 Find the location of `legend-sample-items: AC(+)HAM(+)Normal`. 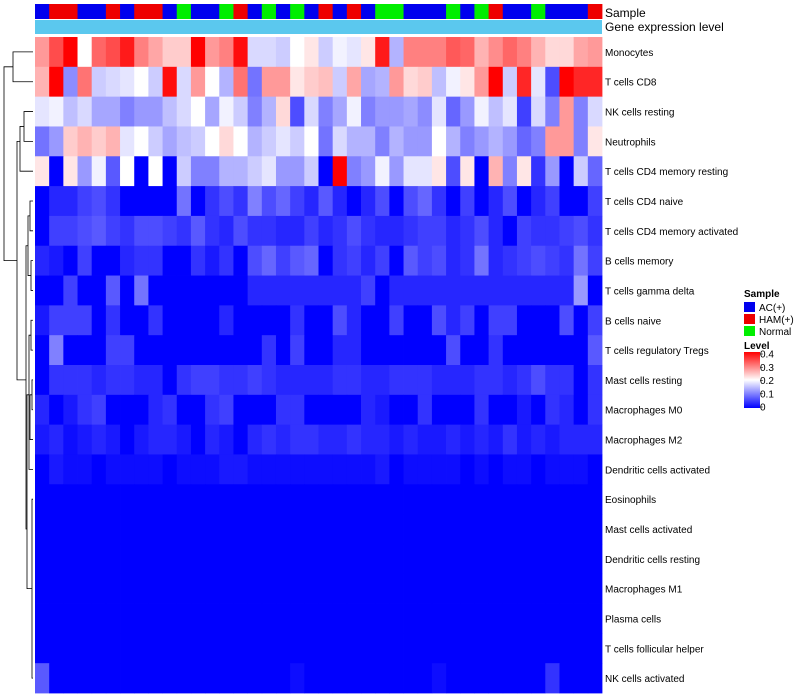

legend-sample-items: AC(+)HAM(+)Normal is located at coordinates (769, 320).